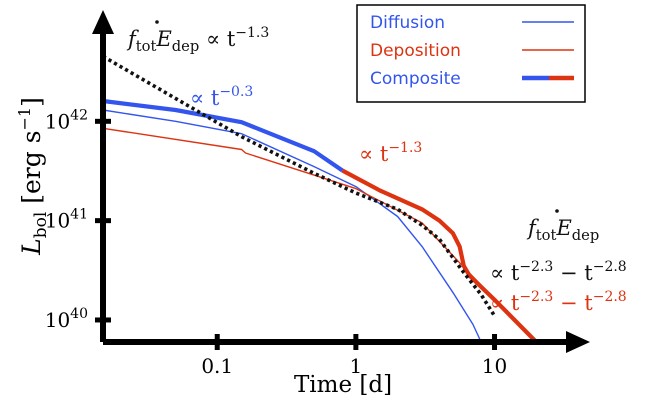 The height and width of the screenshot is (398, 657). What do you see at coordinates (103, 22) in the screenshot?
I see `y-axis-arrowhead` at bounding box center [103, 22].